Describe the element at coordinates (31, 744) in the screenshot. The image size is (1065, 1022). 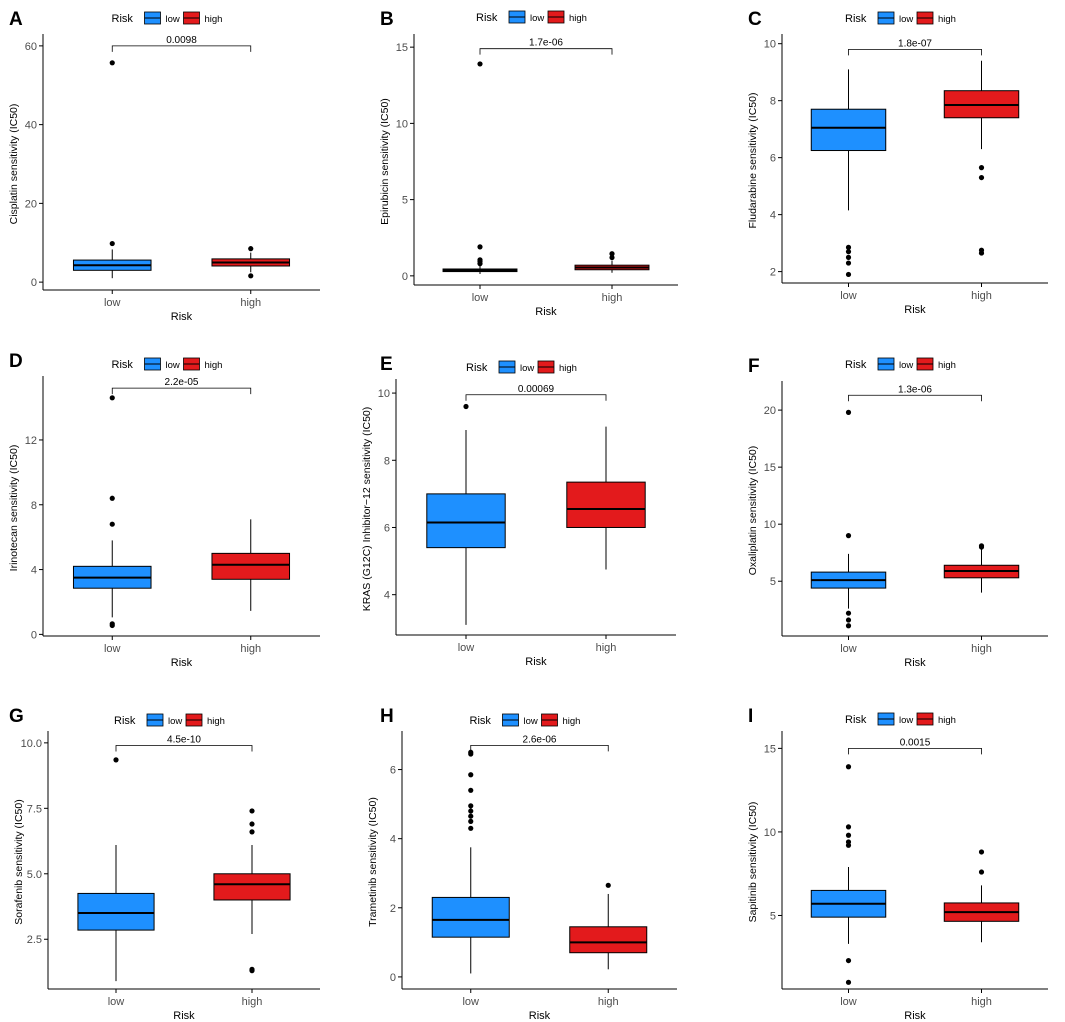
I see `y-tick-label: 10.0` at that location.